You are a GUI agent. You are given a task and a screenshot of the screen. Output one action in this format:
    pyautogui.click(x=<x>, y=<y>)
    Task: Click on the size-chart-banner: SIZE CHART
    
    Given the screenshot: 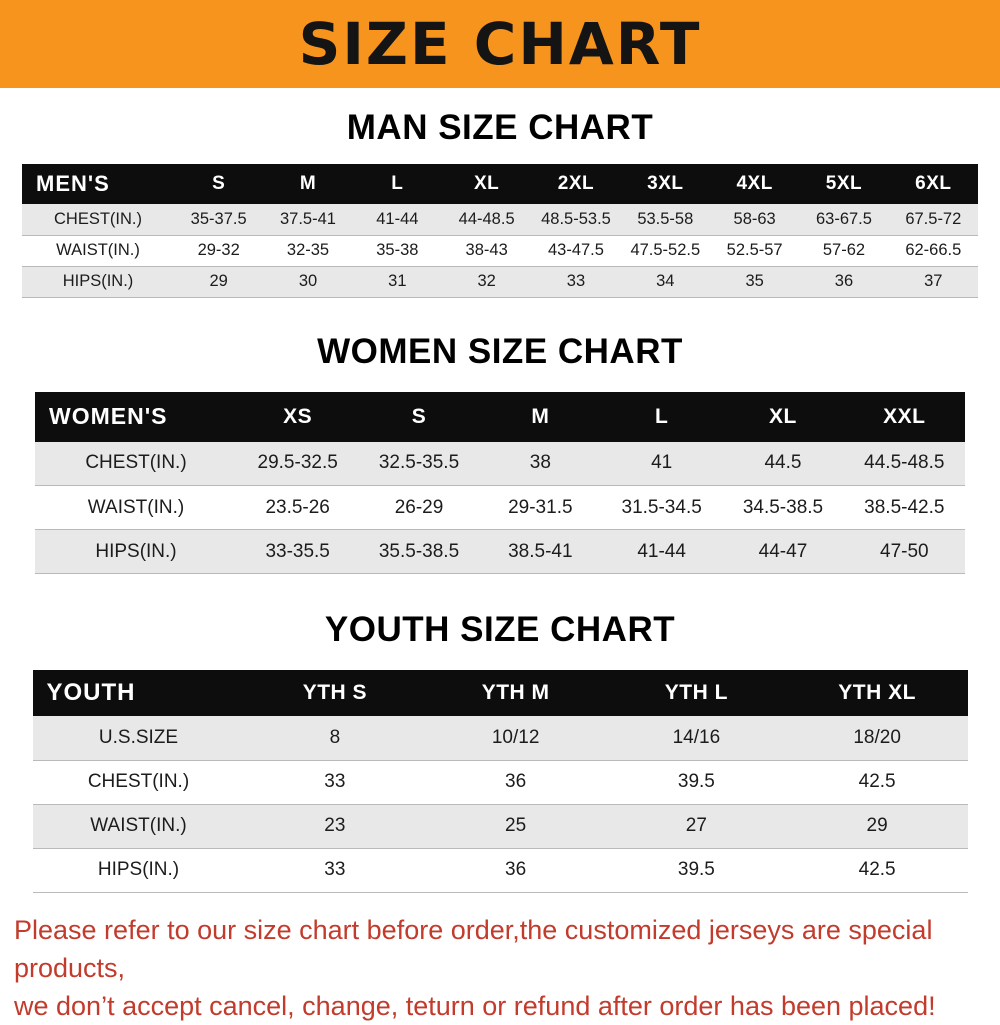 What is the action you would take?
    pyautogui.click(x=500, y=44)
    